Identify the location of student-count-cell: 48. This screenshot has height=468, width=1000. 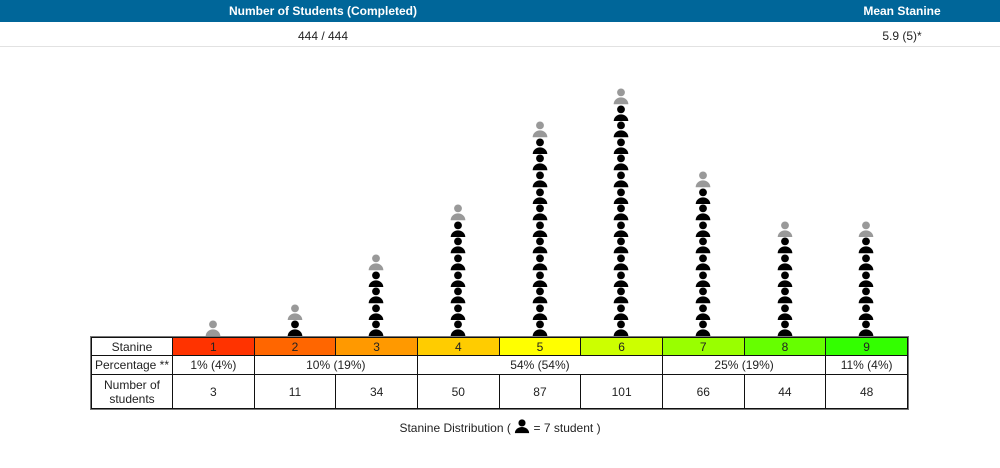
(866, 391).